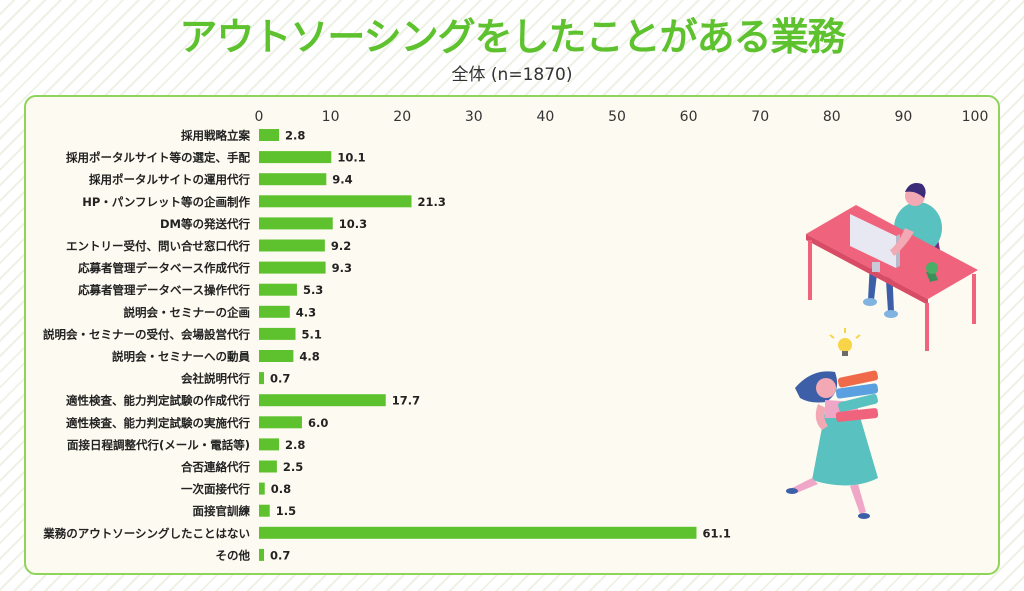  Describe the element at coordinates (158, 423) in the screenshot. I see `category-label: 適性検査、能力判定試験の実施代行` at that location.